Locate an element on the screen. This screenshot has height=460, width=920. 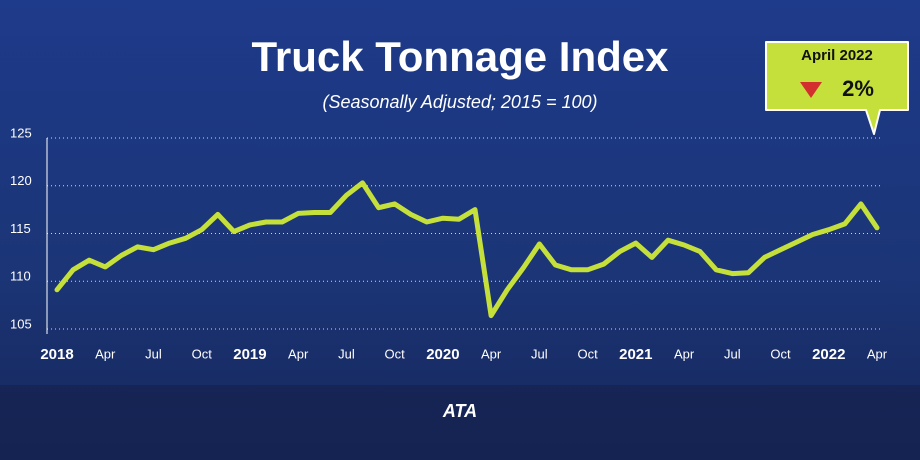
y-tick-label: 105 is located at coordinates (21, 323).